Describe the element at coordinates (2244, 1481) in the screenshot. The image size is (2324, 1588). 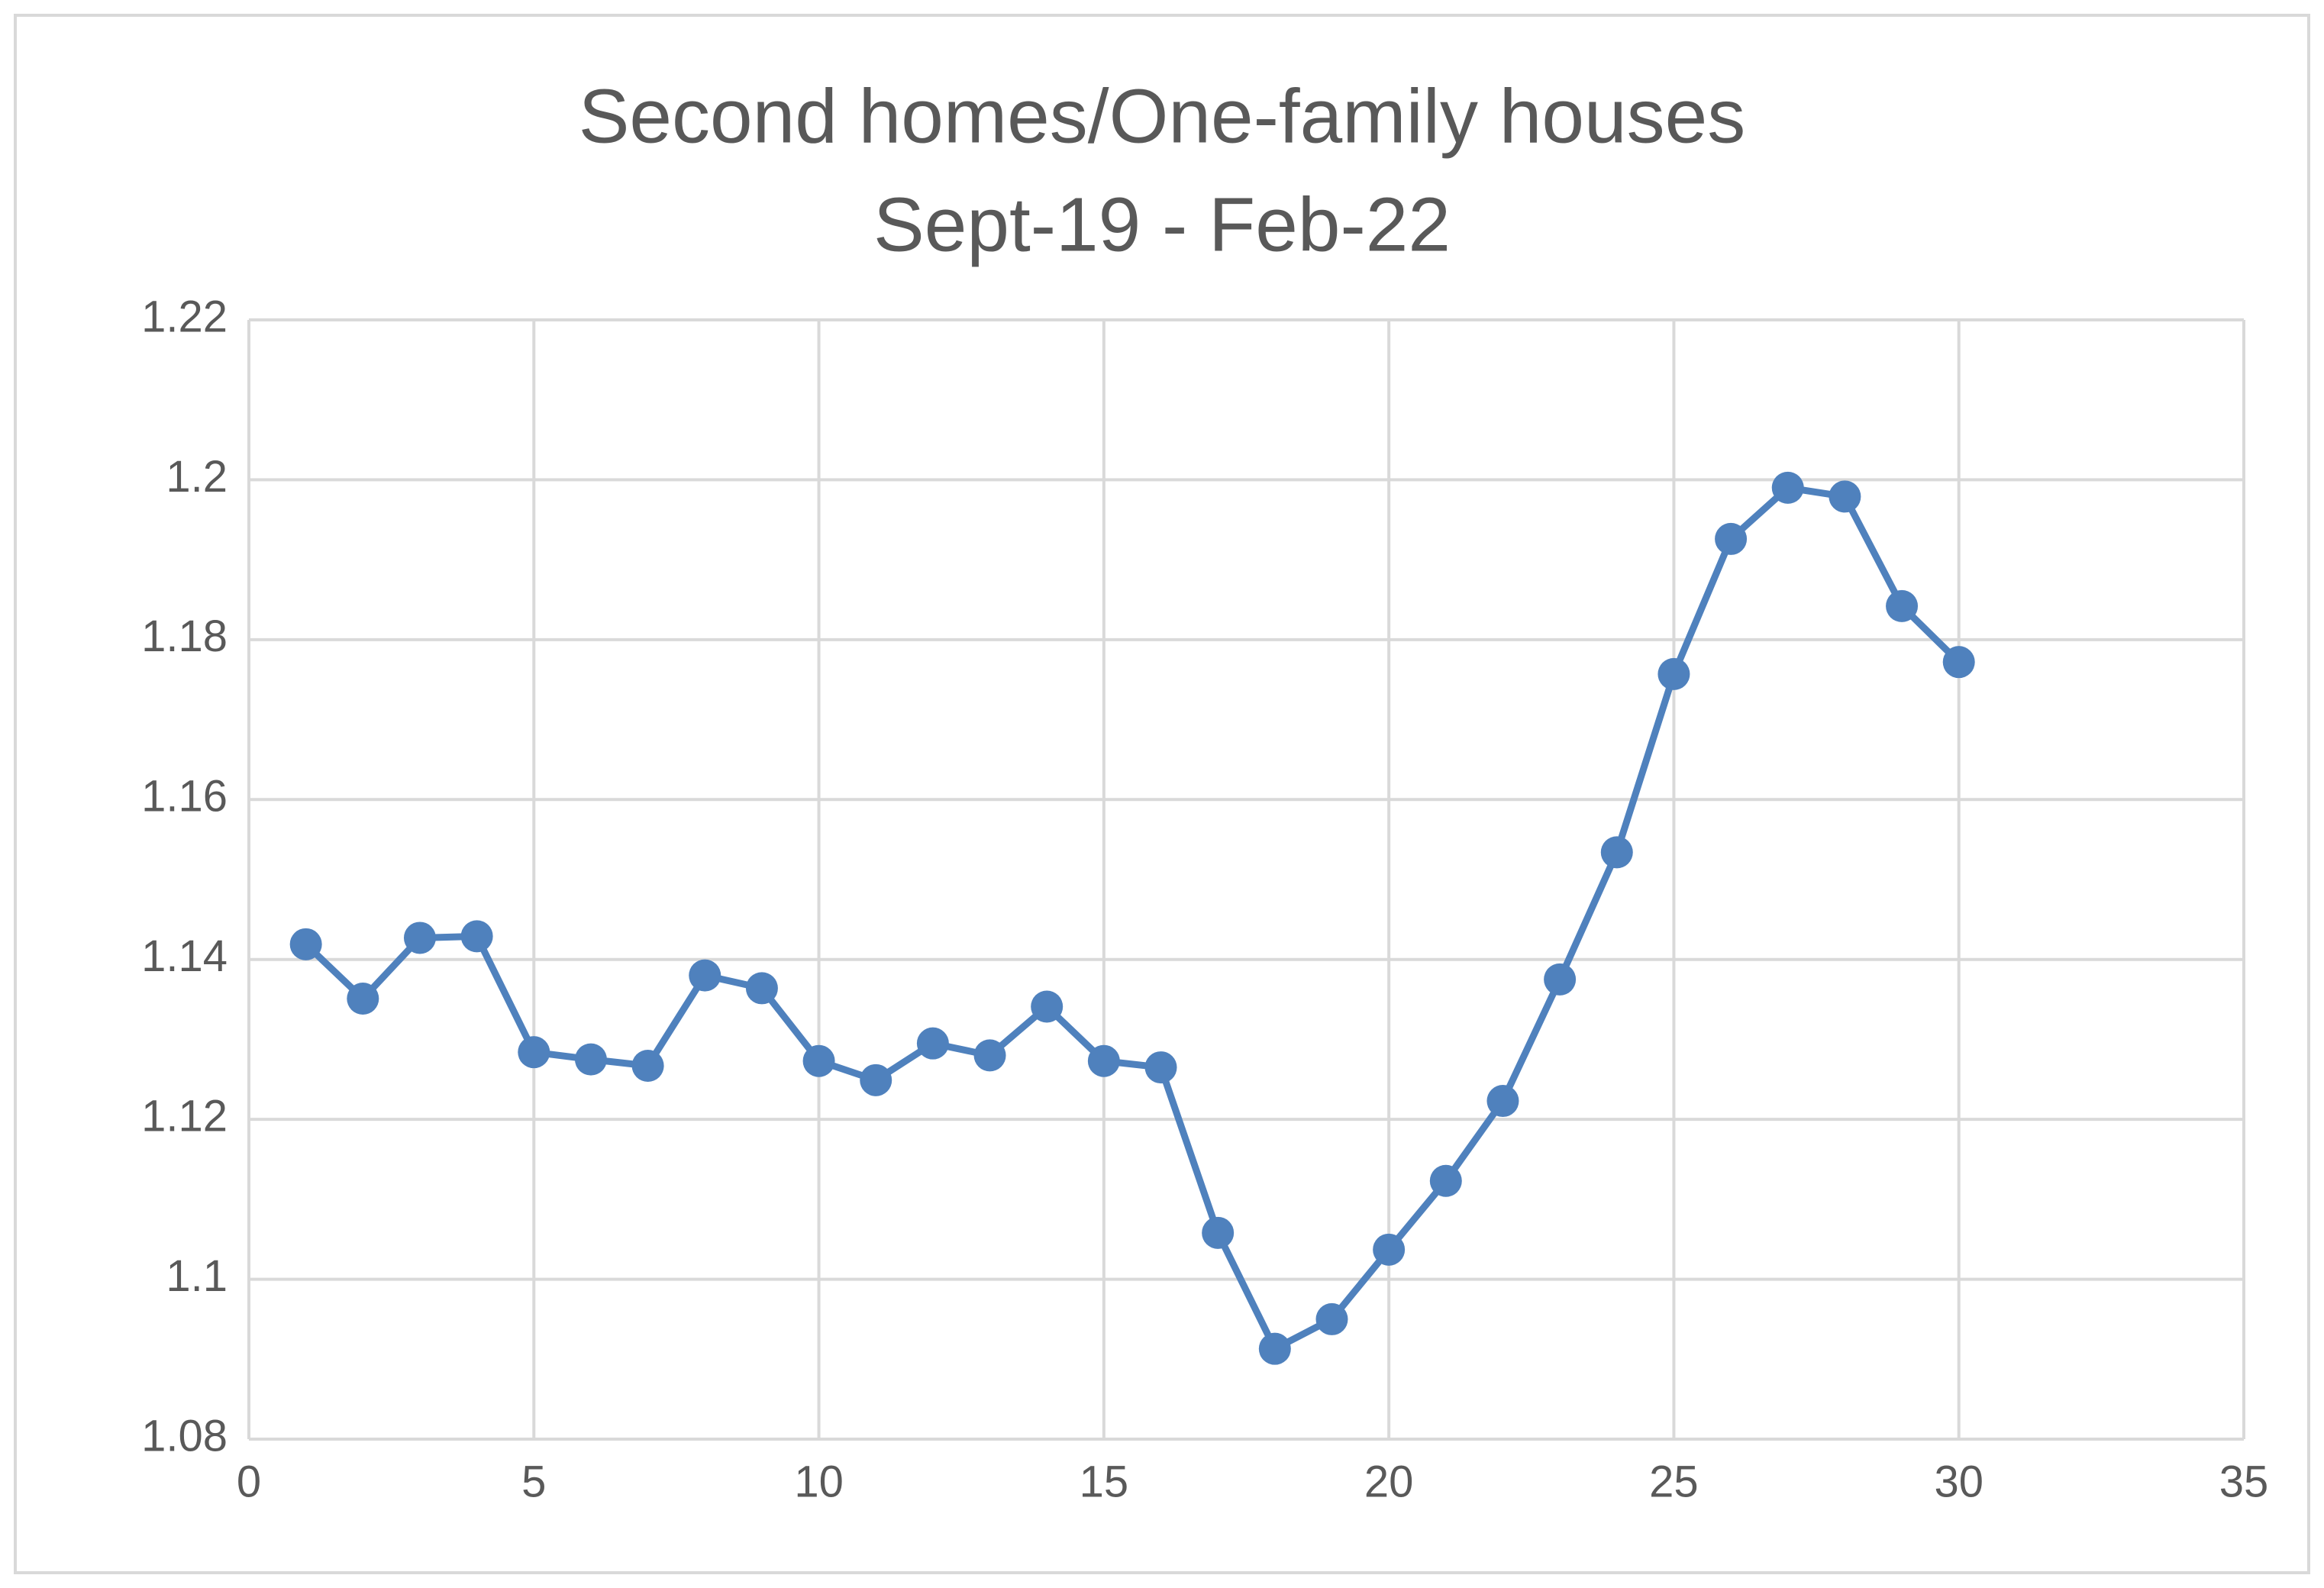
I see `x-tick-label: 35` at that location.